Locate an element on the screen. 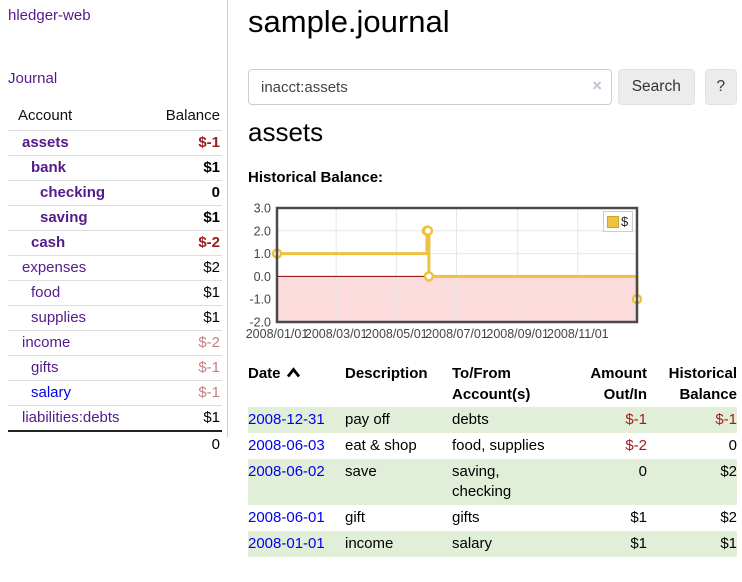 Image resolution: width=742 pixels, height=582 pixels. accounts-column-header: To/From Account(s) is located at coordinates (491, 384).